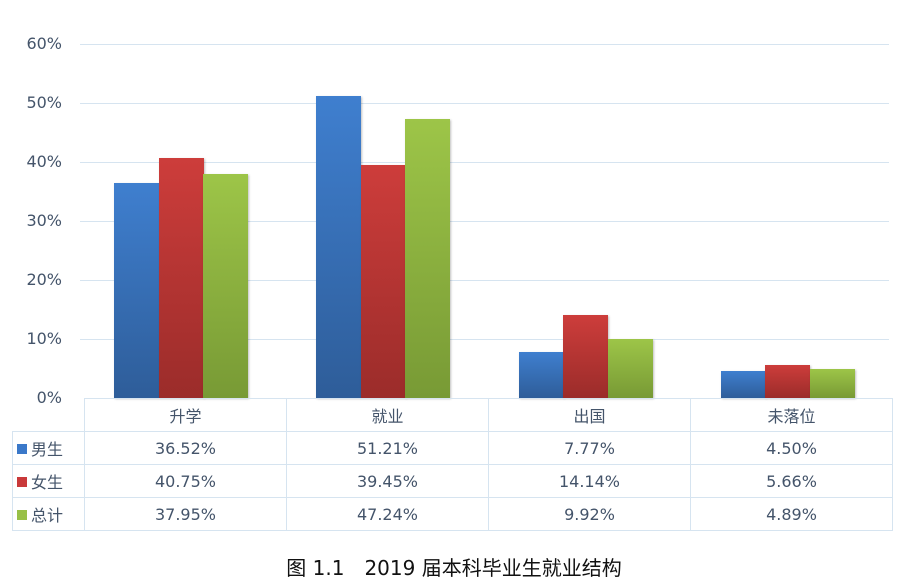  What do you see at coordinates (791, 415) in the screenshot?
I see `category-label: 未落位` at bounding box center [791, 415].